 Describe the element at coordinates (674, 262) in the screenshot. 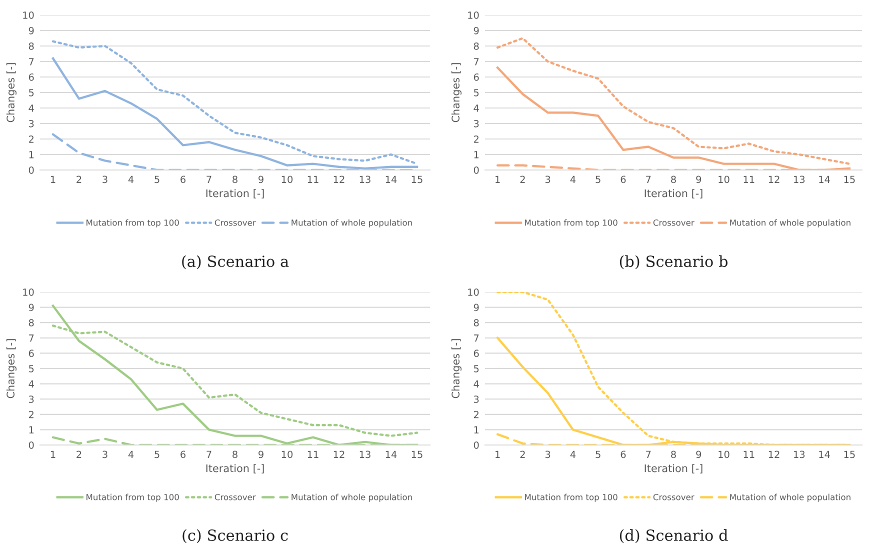

I see `text: (b) Scenario b` at that location.